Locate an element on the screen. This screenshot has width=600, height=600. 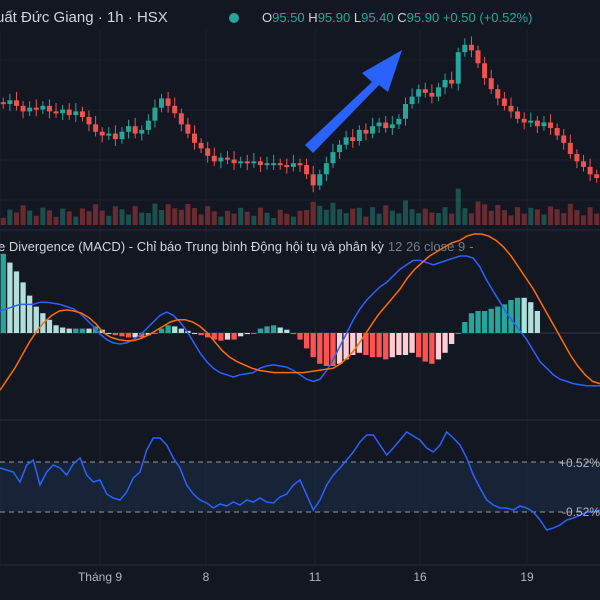
arrow-shape is located at coordinates (353, 101).